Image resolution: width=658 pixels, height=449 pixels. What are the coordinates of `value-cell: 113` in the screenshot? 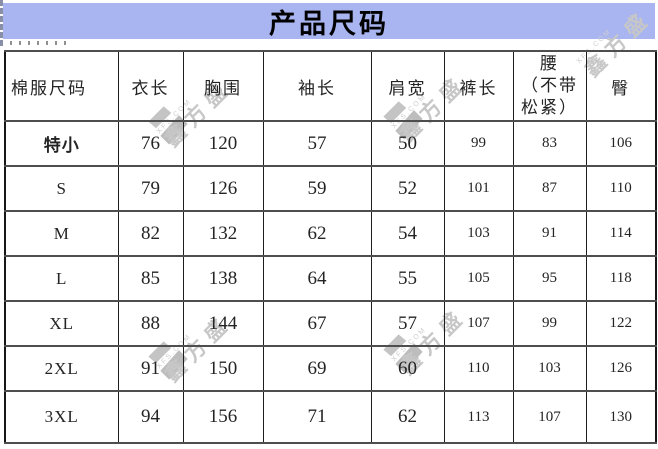 It's located at (478, 417).